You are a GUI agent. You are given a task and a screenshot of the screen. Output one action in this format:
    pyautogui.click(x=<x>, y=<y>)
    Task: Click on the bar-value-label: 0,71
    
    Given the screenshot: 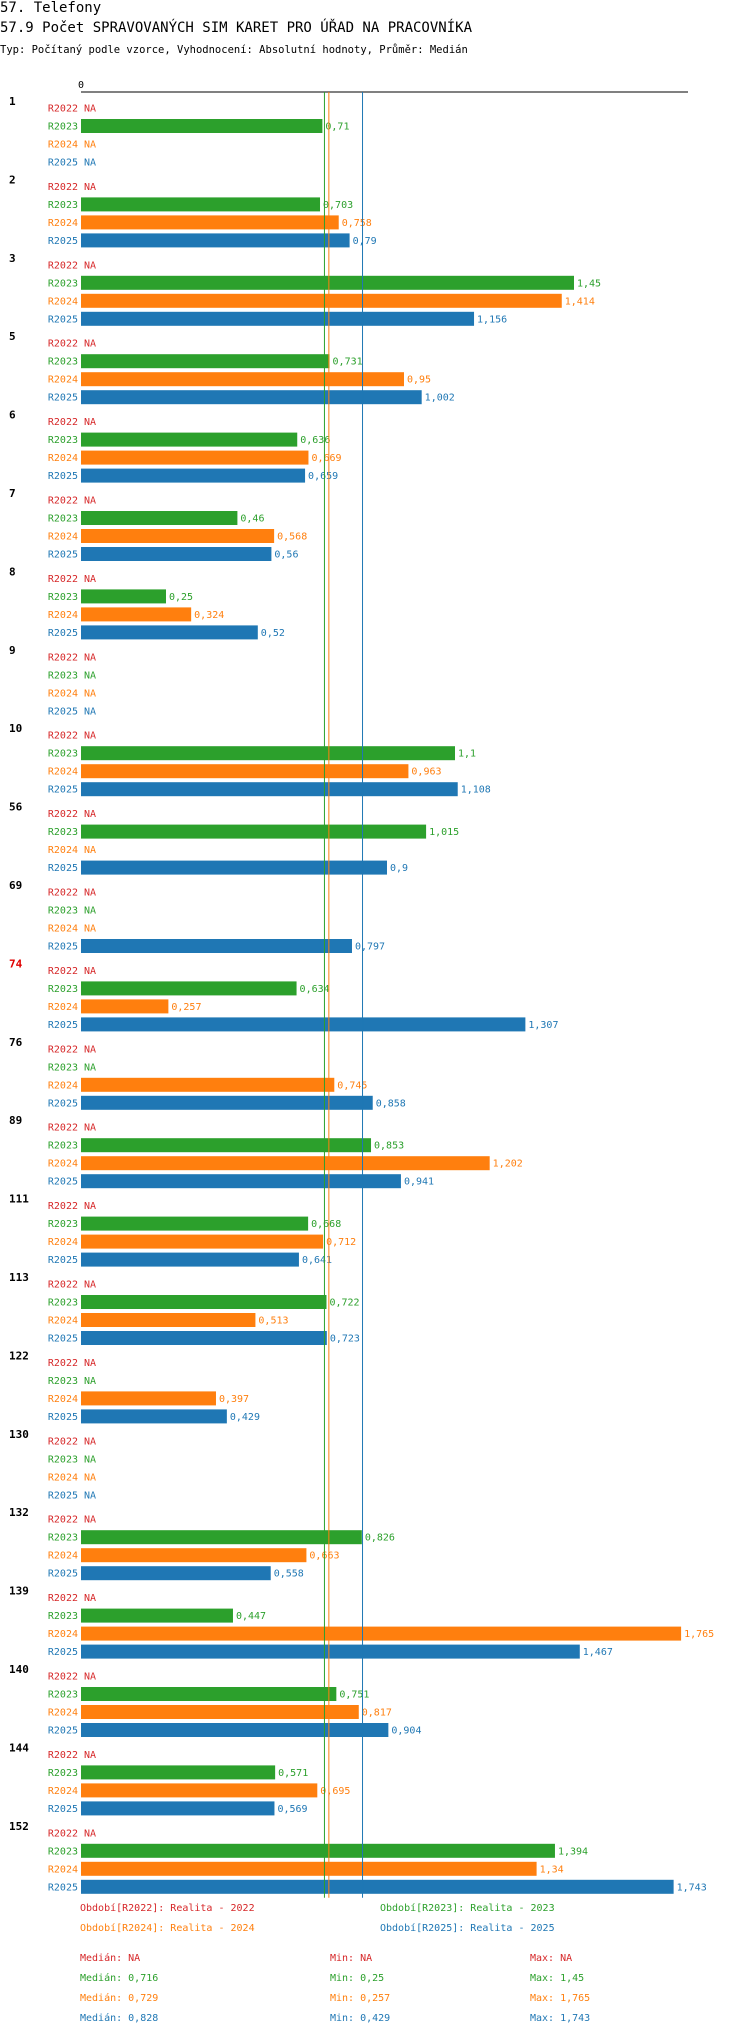 What is the action you would take?
    pyautogui.click(x=337, y=127)
    